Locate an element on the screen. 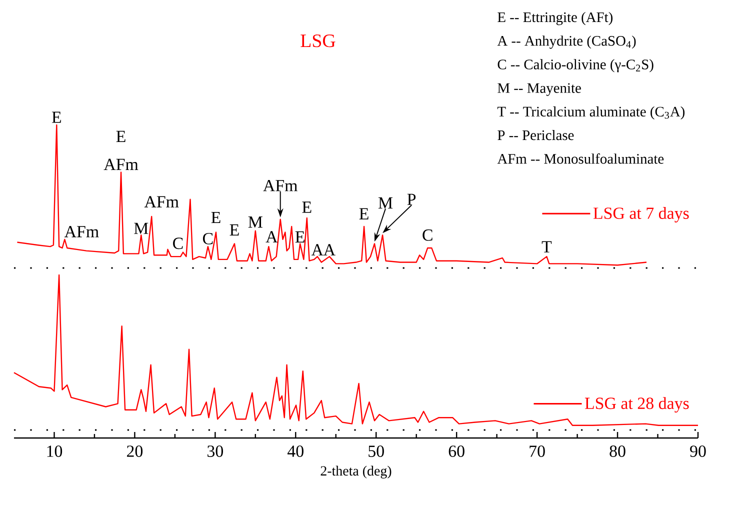 Image resolution: width=732 pixels, height=522 pixels. text: T -- Tricalcium aluminate (C$_{3}$A) is located at coordinates (591, 113).